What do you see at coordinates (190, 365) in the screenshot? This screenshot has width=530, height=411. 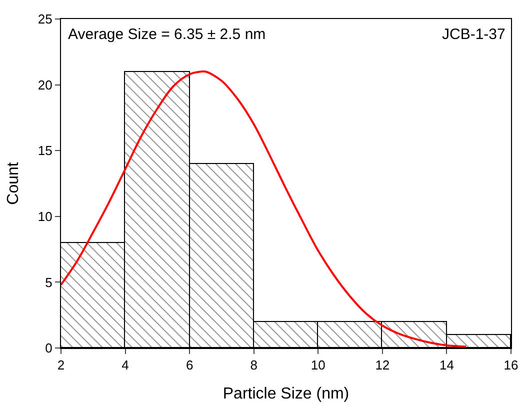 I see `x-tick-label: 6` at bounding box center [190, 365].